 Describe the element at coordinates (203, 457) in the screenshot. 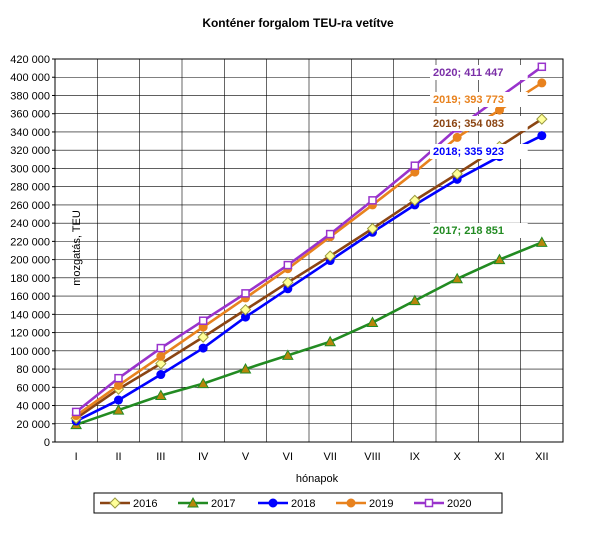

I see `x-tick-label: IV` at that location.